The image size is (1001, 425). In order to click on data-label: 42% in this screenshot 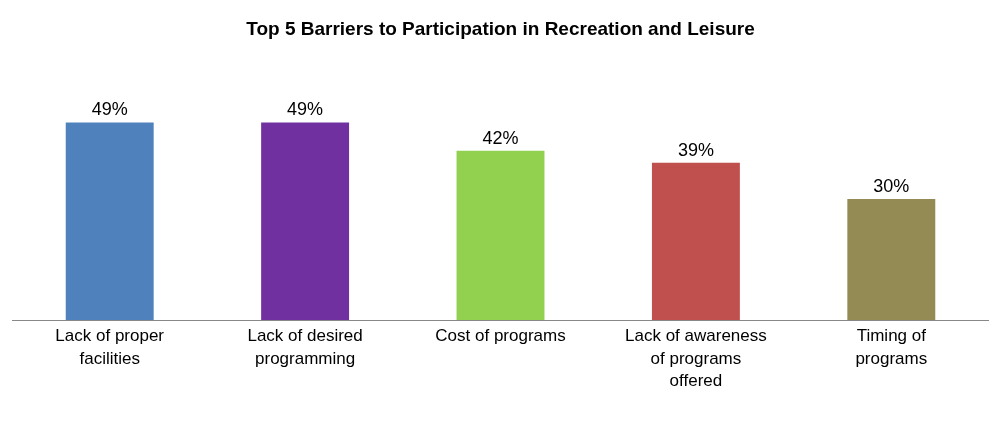, I will do `click(500, 137)`.